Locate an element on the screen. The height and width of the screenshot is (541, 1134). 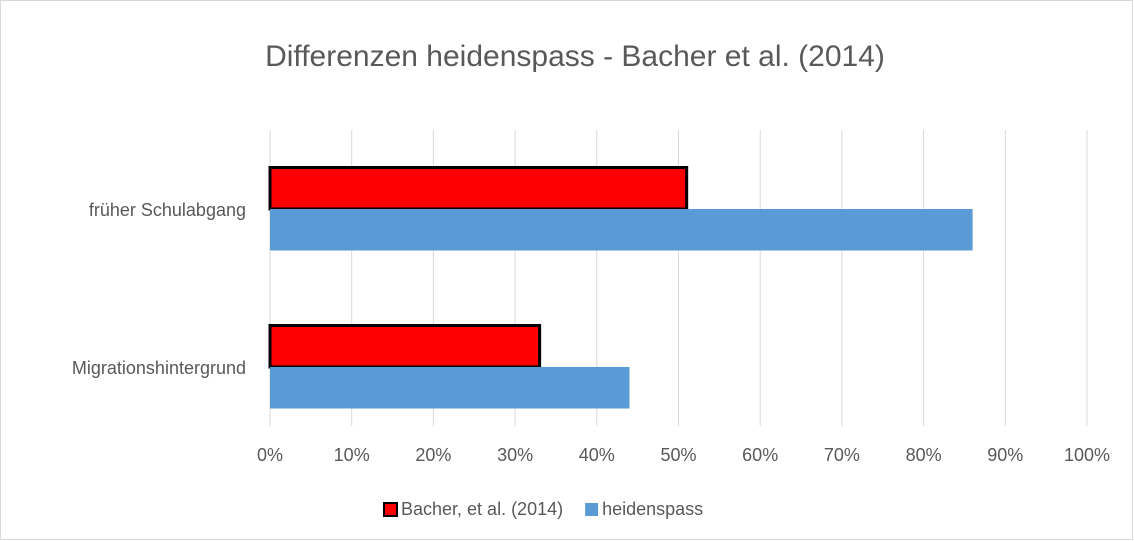
legend-label: Bacher, et al. (2014) is located at coordinates (482, 509).